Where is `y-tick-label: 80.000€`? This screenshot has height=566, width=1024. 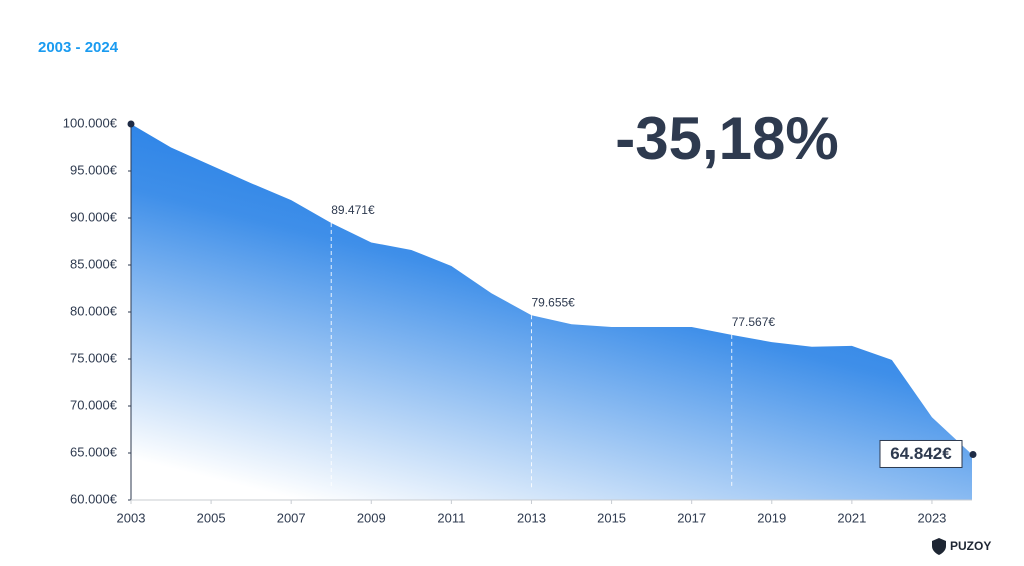 y-tick-label: 80.000€ is located at coordinates (94, 310).